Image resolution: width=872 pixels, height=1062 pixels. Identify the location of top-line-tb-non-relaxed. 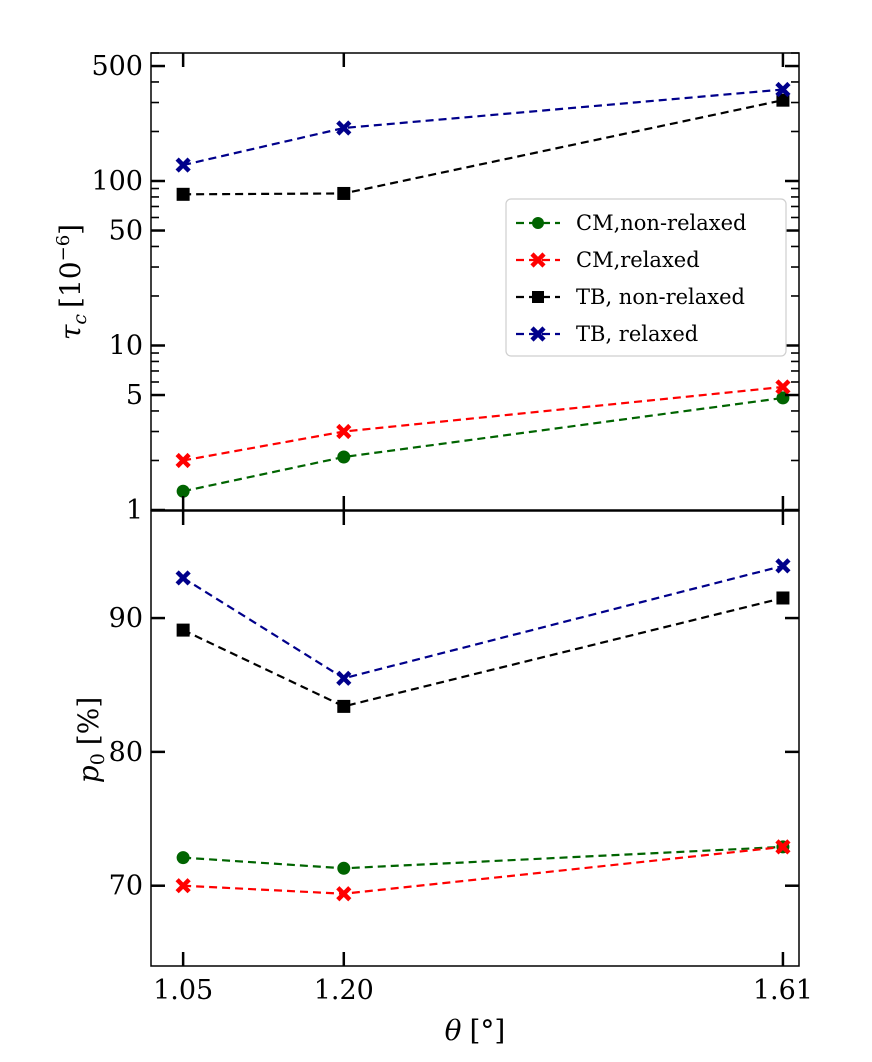
(483, 147).